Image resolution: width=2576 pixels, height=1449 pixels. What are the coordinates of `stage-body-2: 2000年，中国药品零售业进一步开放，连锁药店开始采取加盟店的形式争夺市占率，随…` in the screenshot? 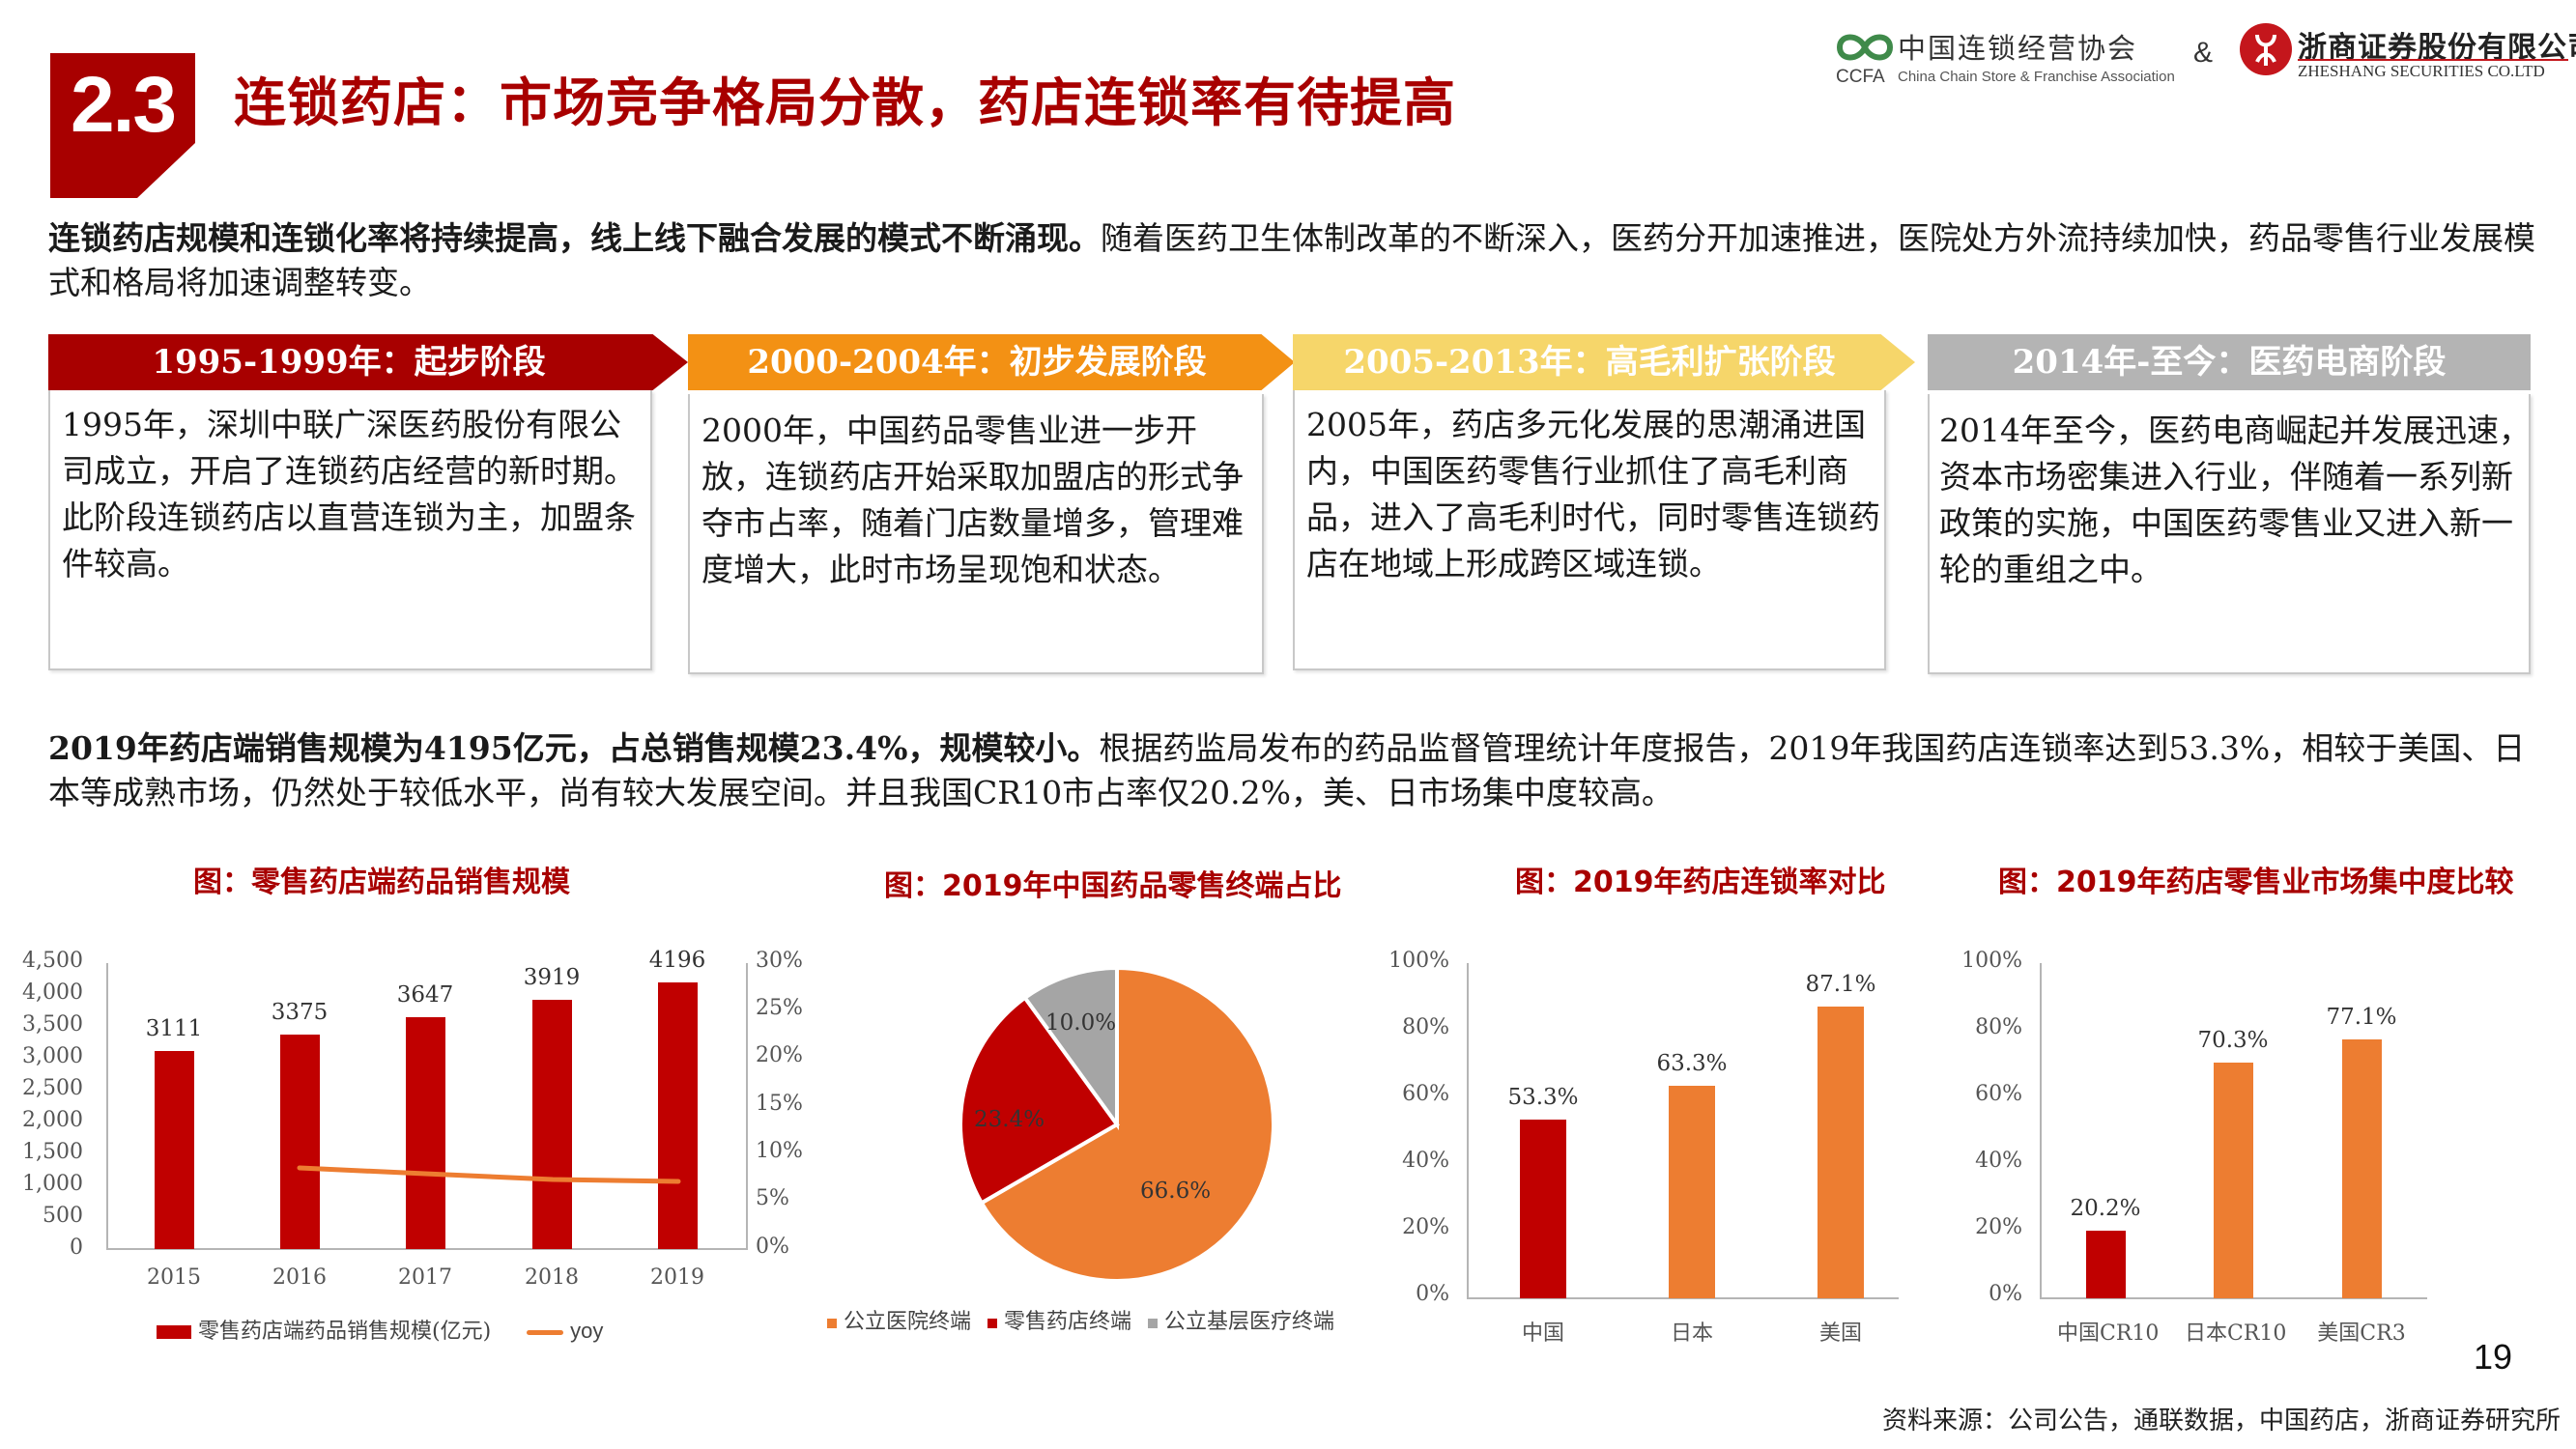 It's located at (973, 500).